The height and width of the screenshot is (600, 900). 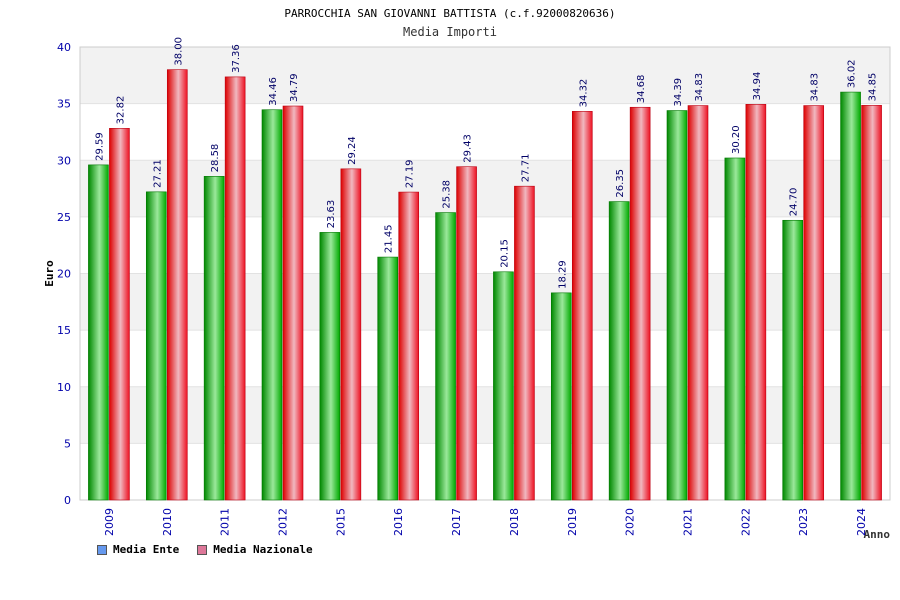 What do you see at coordinates (572, 522) in the screenshot?
I see `x-tick-label: 2019` at bounding box center [572, 522].